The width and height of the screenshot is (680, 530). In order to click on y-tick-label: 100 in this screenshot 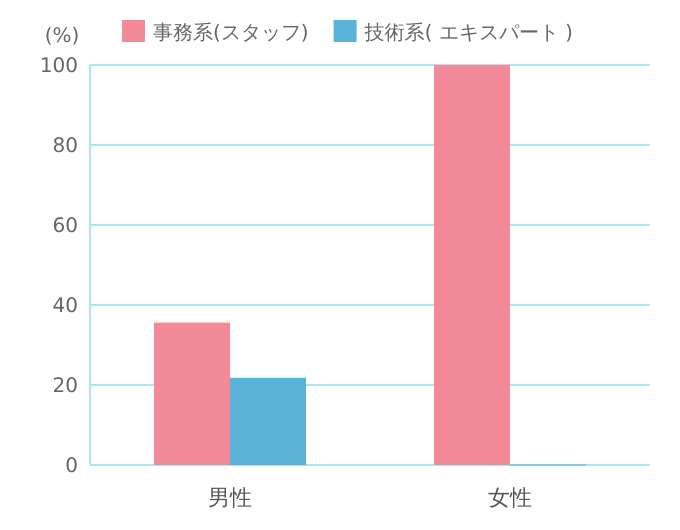, I will do `click(59, 65)`.